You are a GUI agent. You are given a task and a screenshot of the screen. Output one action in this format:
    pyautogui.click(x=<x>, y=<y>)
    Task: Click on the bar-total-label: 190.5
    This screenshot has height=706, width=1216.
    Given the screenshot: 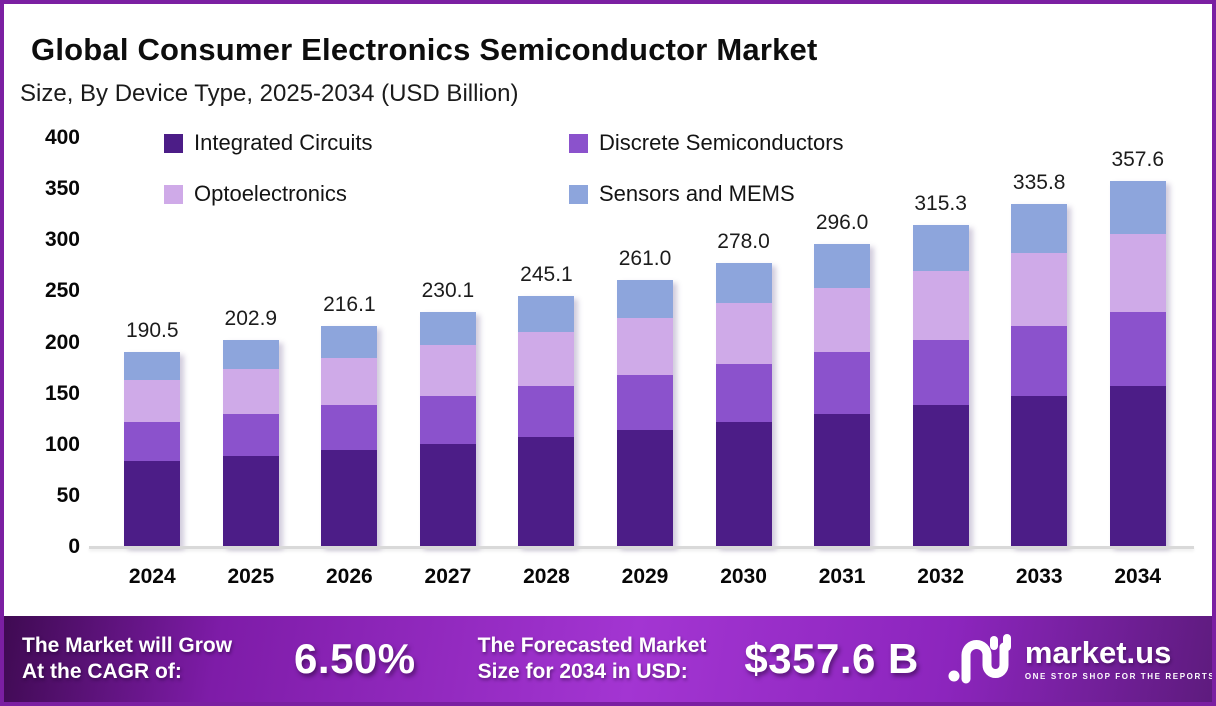 What is the action you would take?
    pyautogui.click(x=152, y=331)
    